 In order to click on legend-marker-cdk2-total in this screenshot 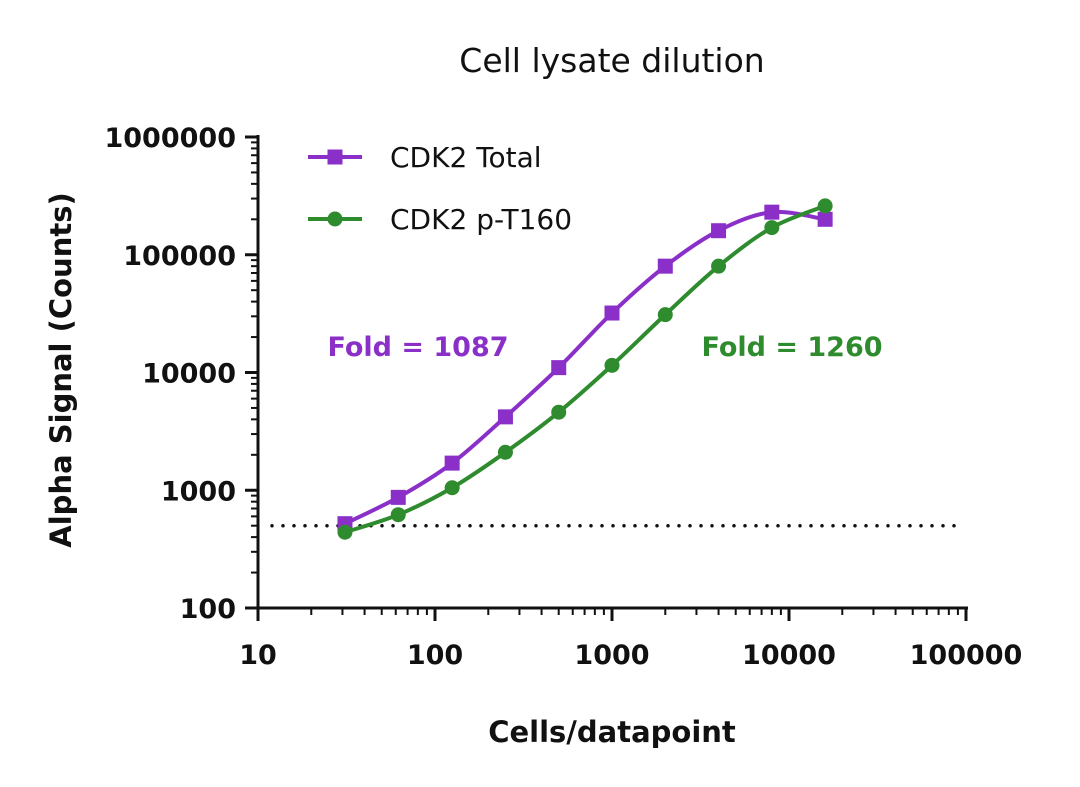, I will do `click(335, 157)`.